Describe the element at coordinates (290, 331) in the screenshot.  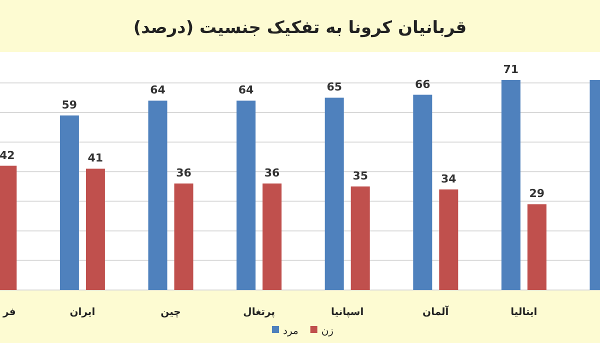
I see `legend-label: مرد` at that location.